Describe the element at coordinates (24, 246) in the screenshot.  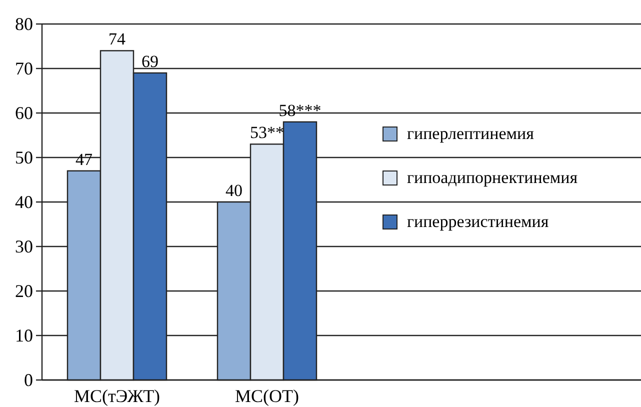
I see `y-tick-label: 30` at that location.